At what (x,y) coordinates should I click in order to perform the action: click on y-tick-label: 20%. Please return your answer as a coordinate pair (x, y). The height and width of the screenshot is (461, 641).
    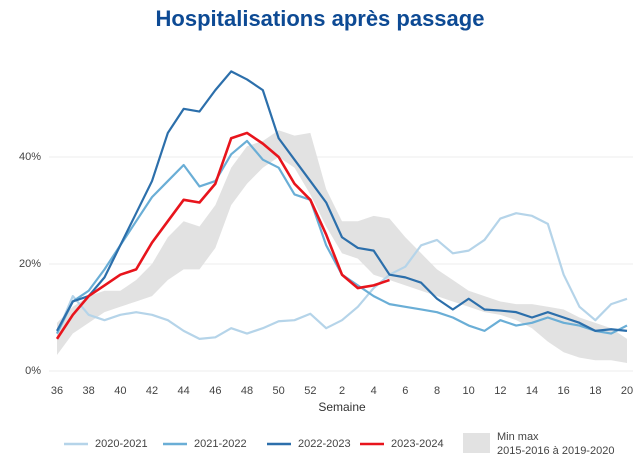
    Looking at the image, I should click on (30, 264).